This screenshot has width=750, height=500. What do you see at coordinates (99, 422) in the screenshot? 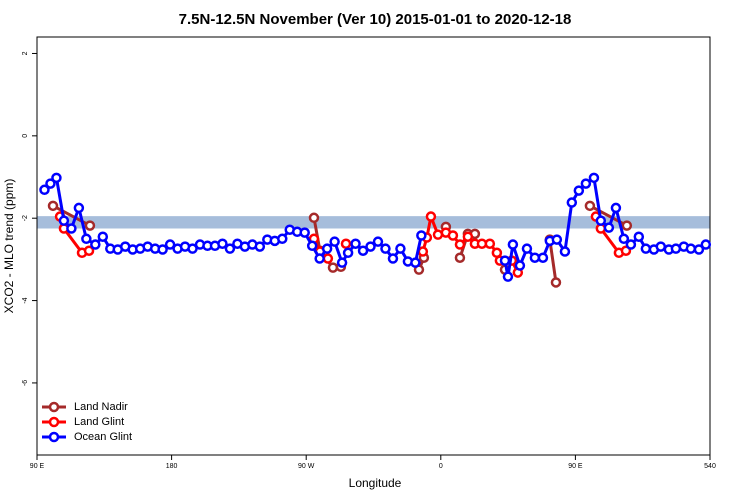
I see `legend-label: Land Glint` at bounding box center [99, 422].